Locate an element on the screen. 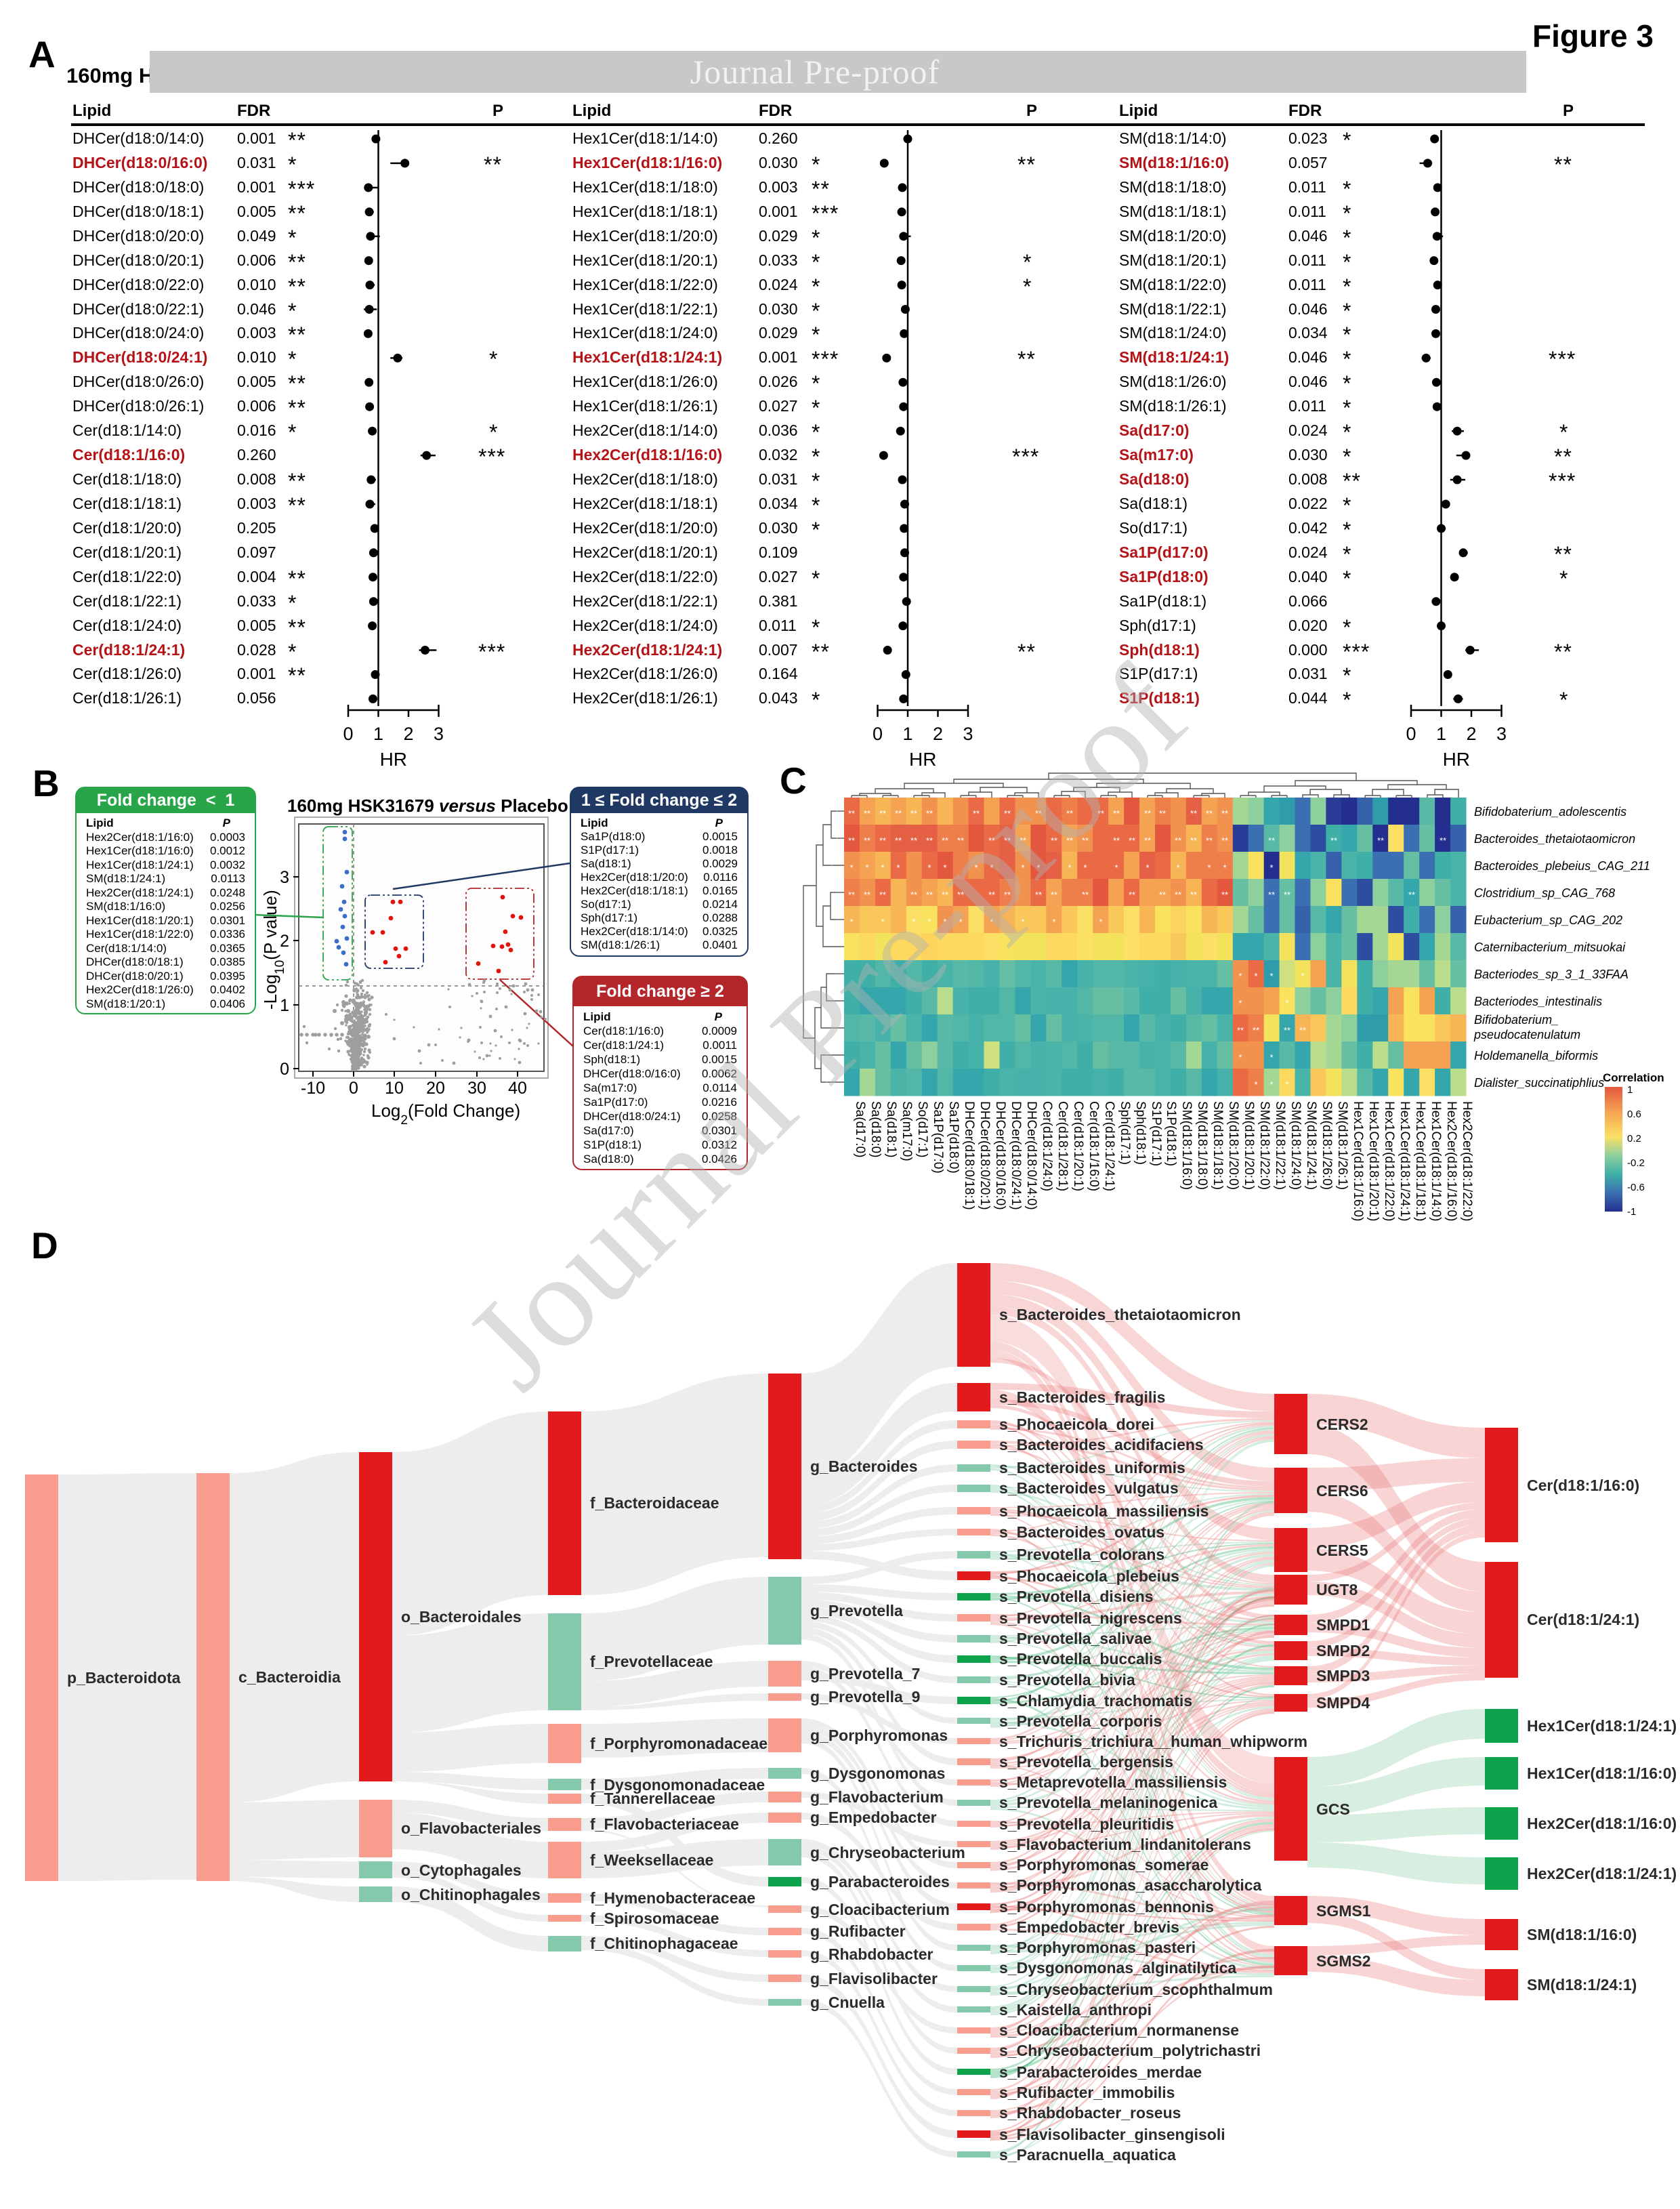  svg-text: SMPD4 is located at coordinates (1343, 1703).